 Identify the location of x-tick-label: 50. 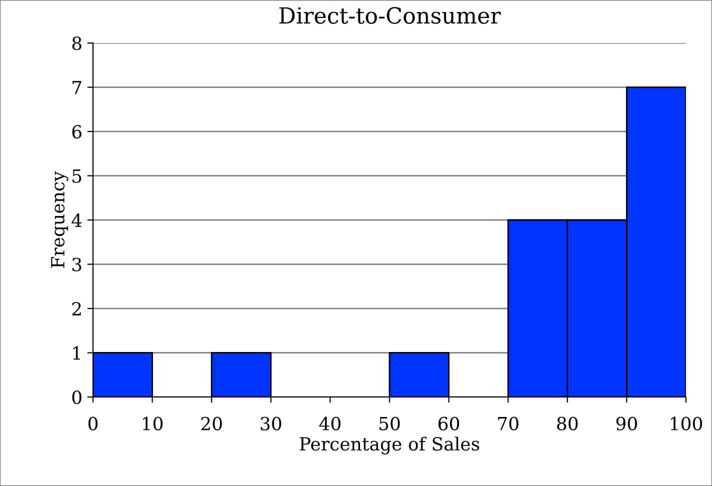
(390, 423).